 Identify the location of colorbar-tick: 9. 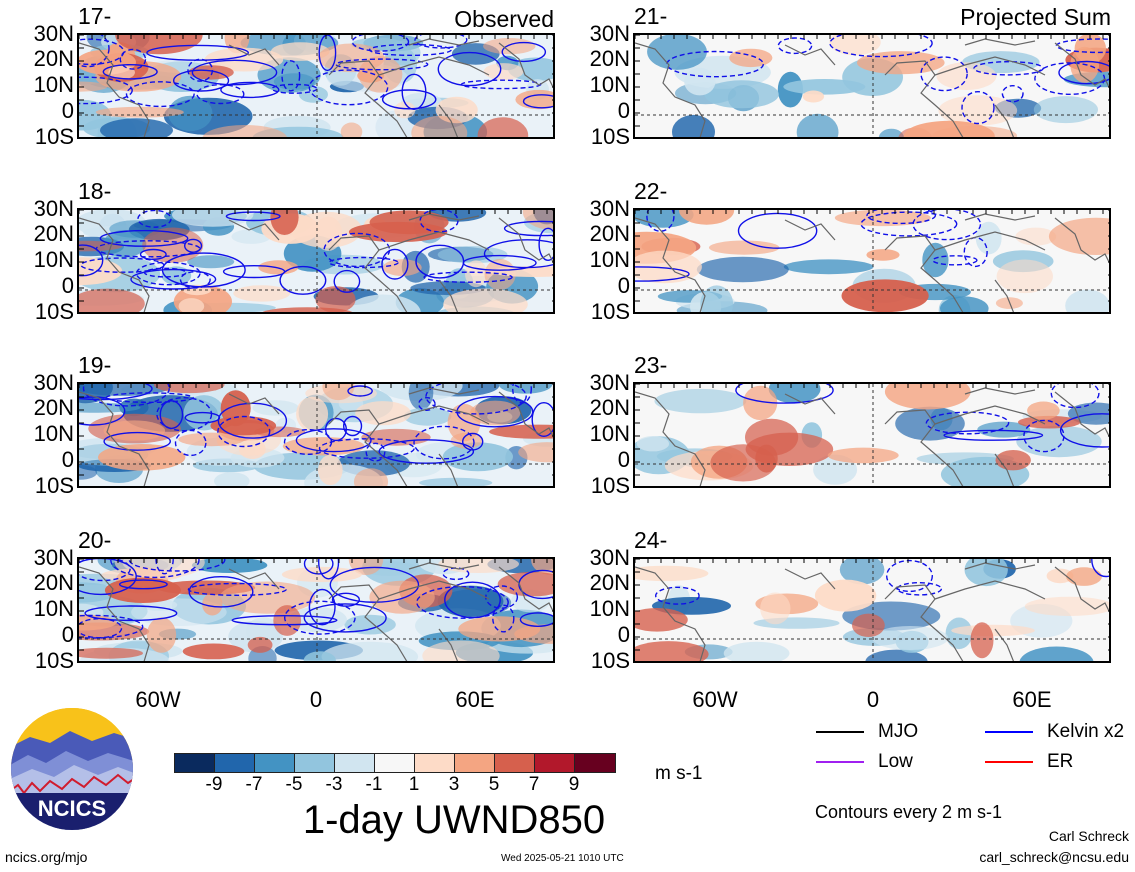
(574, 784).